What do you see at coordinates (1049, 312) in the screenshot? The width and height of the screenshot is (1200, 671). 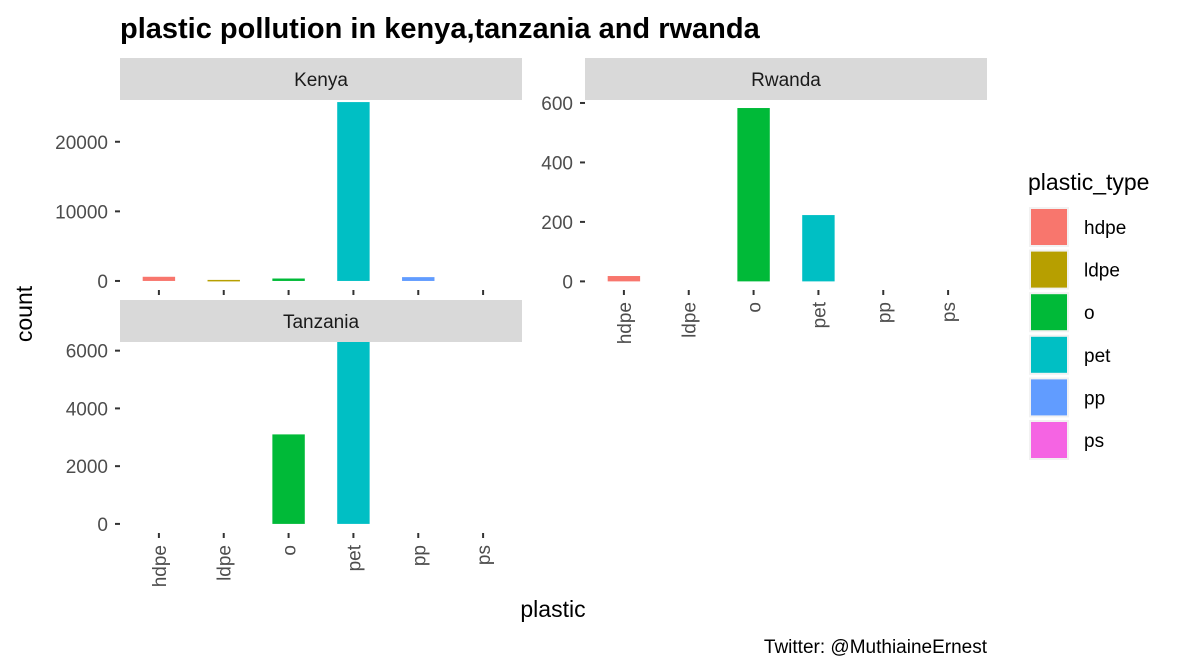 I see `legend-swatch-o` at bounding box center [1049, 312].